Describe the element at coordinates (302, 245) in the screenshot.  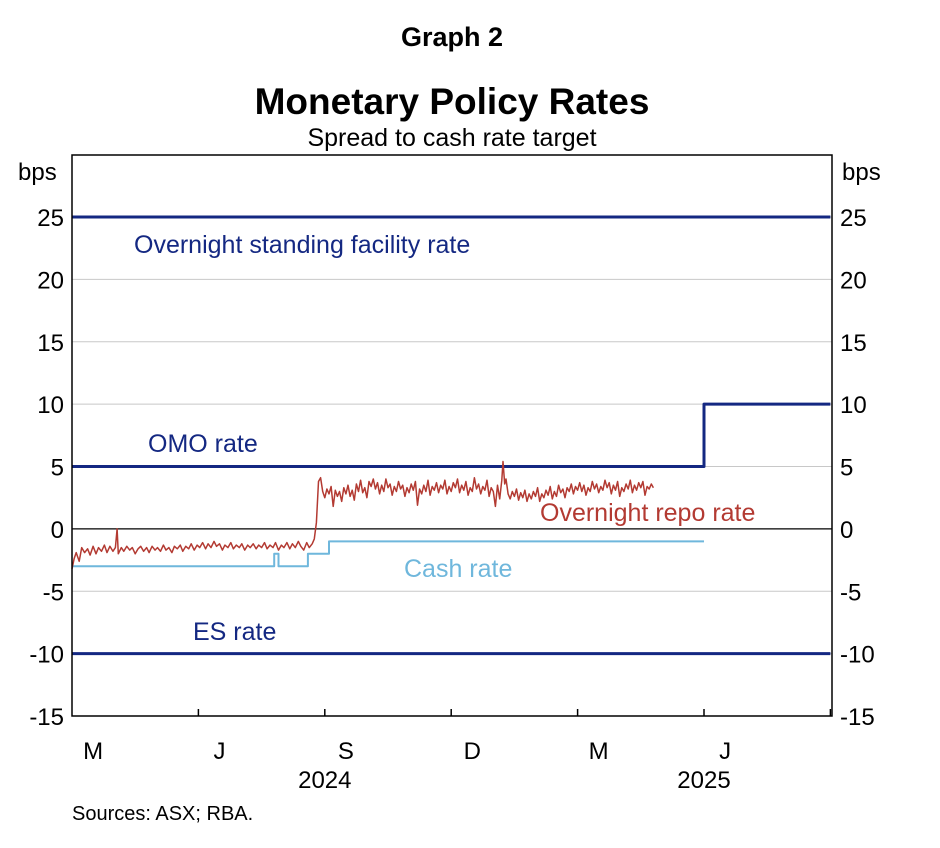
I see `label-overnight-standing-facility-rate: Overnight standing facility rate` at that location.